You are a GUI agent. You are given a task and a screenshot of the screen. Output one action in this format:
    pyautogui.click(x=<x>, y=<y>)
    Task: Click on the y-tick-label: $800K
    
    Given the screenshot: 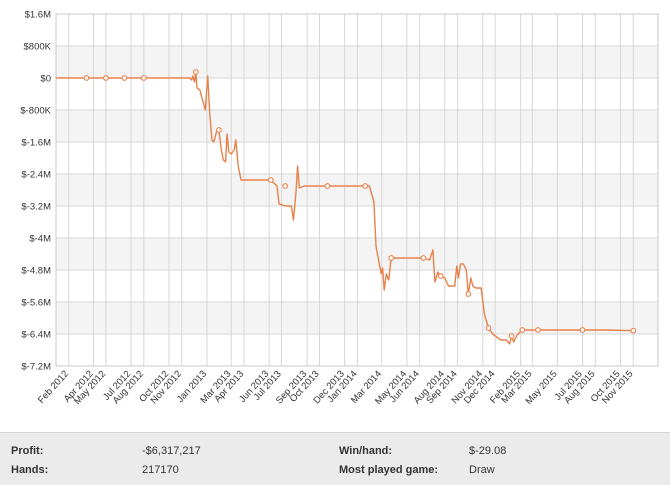 What is the action you would take?
    pyautogui.click(x=38, y=47)
    